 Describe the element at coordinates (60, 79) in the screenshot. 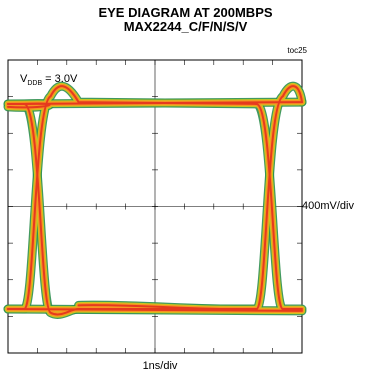

I see `annotation-suffix: = 3.0V` at that location.